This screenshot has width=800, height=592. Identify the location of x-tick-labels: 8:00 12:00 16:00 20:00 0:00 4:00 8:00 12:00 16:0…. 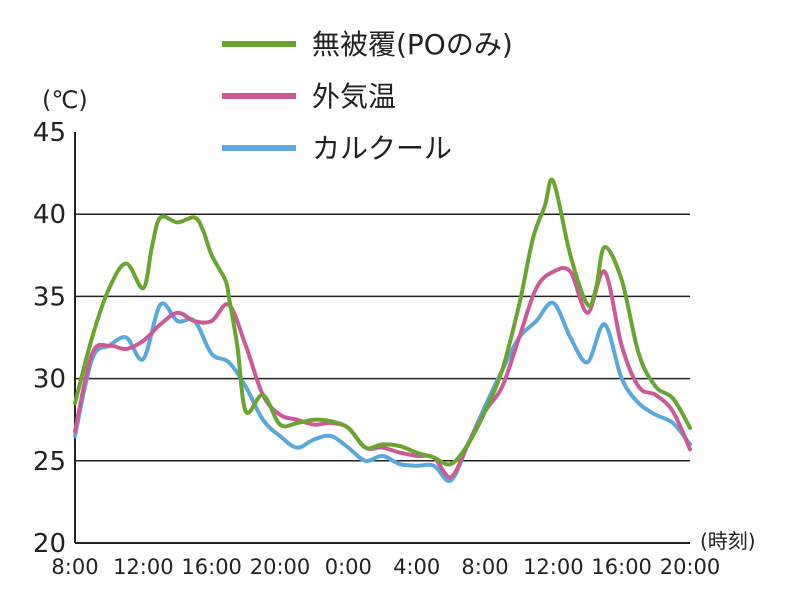
(385, 567).